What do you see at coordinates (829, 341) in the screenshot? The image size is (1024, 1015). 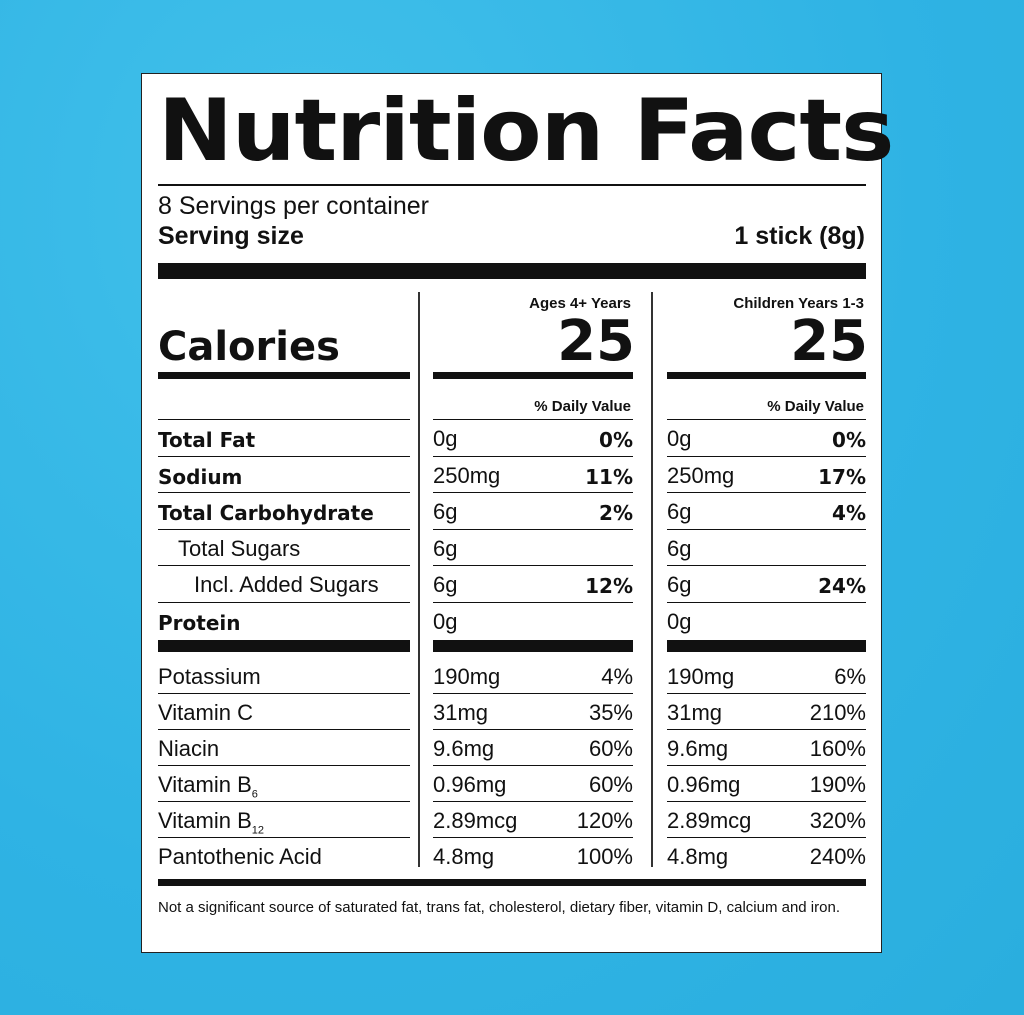 I see `calories-value-children: 25` at bounding box center [829, 341].